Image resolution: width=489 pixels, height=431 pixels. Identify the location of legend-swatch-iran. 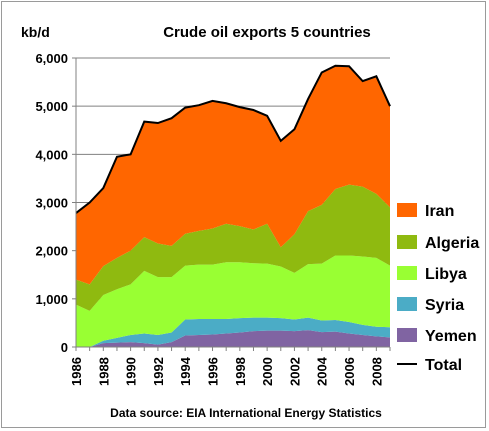
(407, 210).